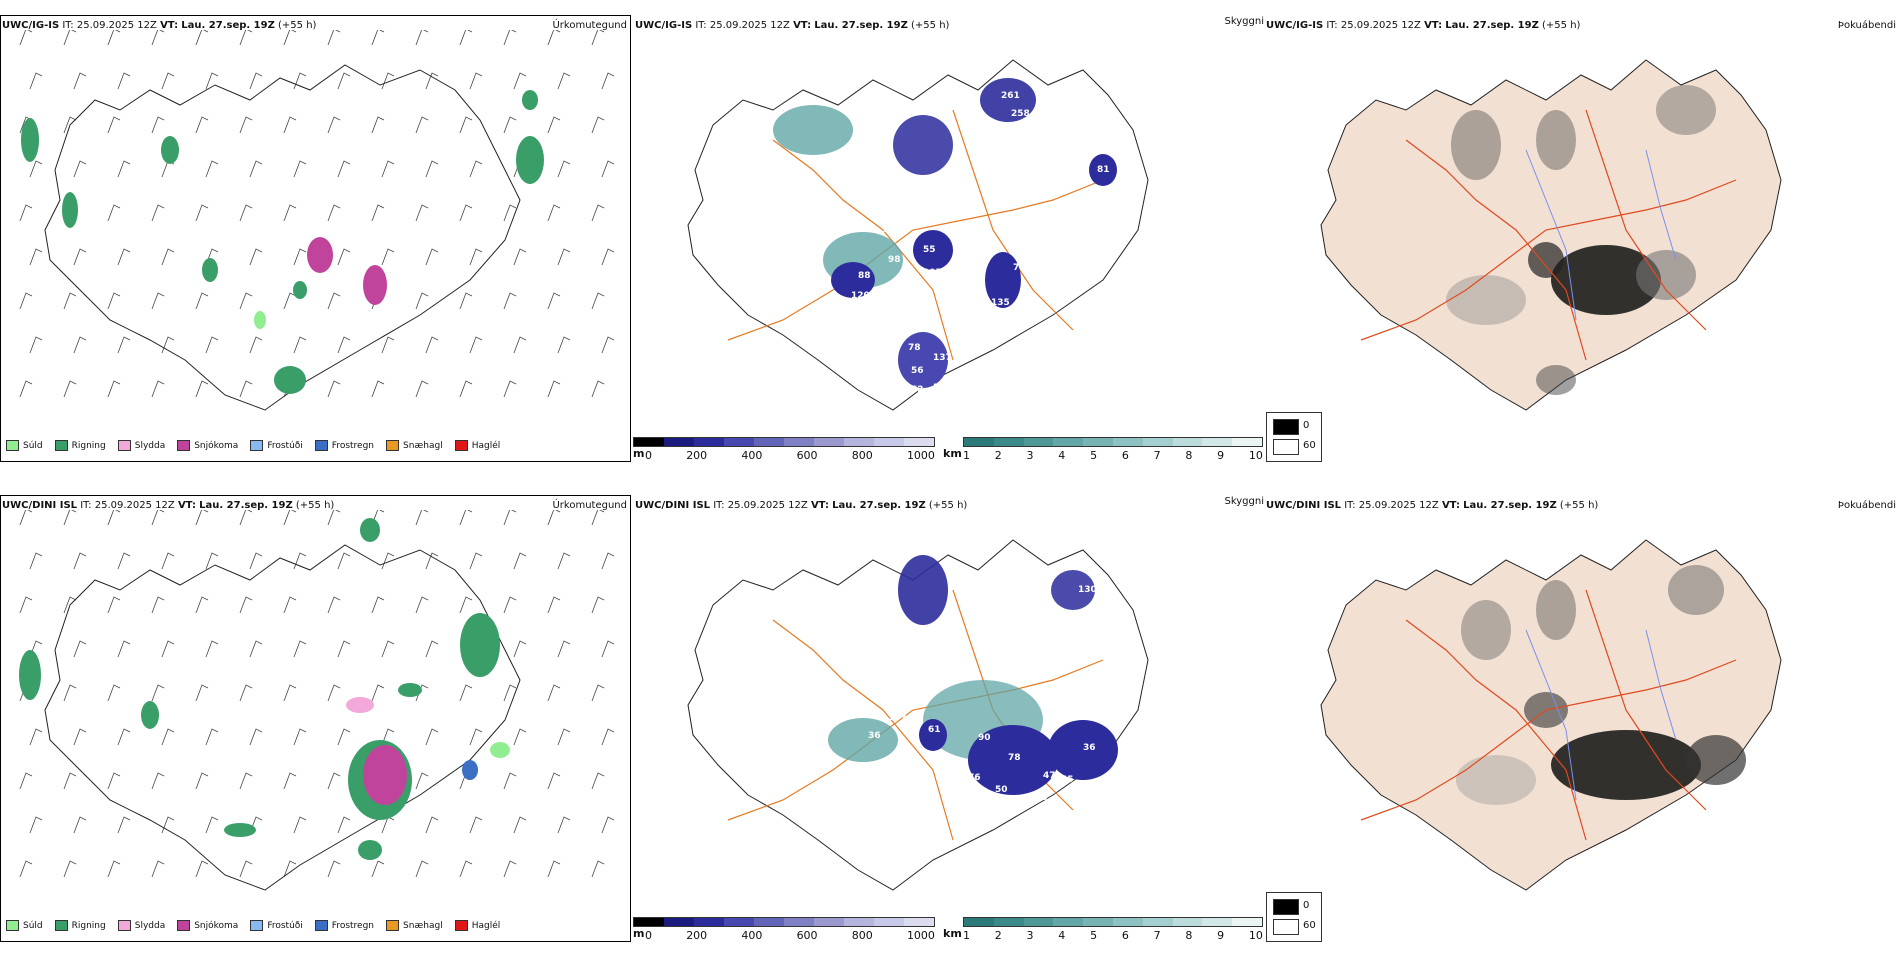  I want to click on vis-label: 15, so click(931, 636).